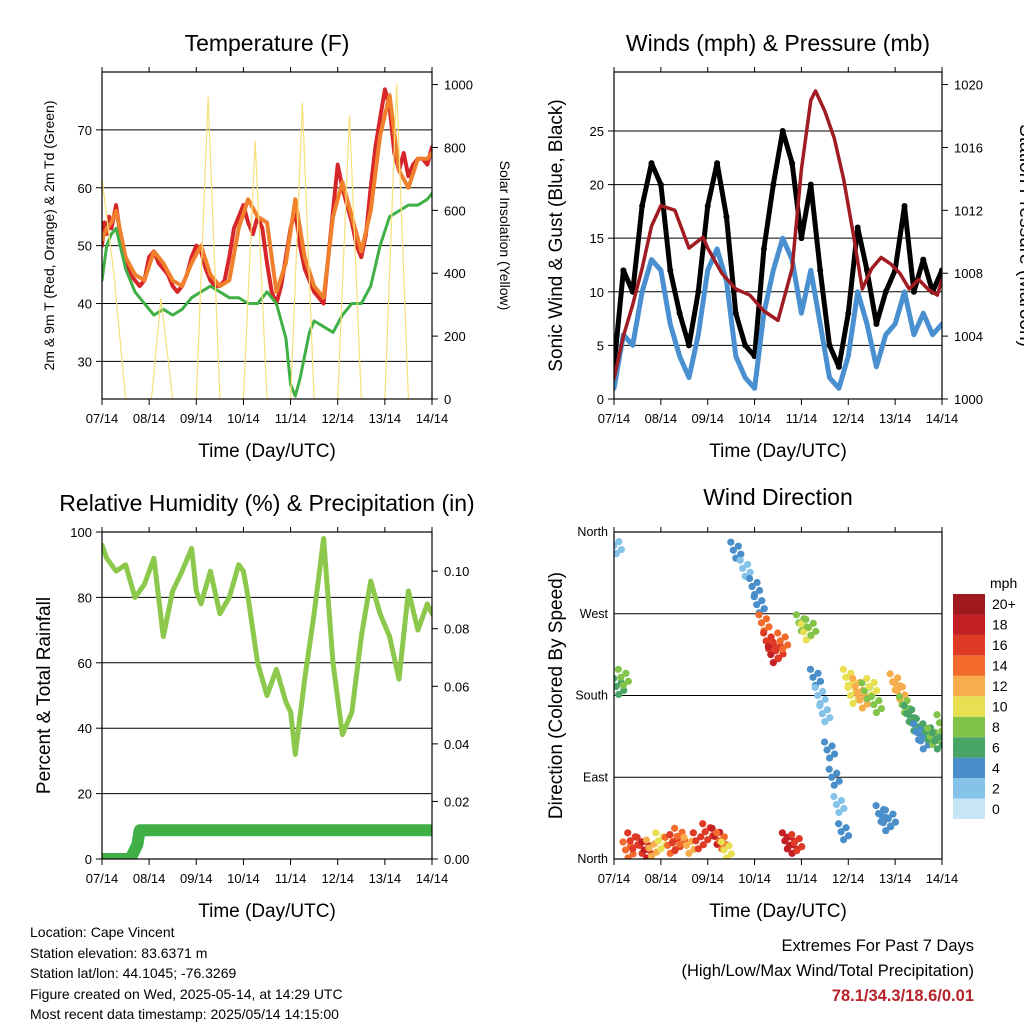  I want to click on x-tick-label: 08/14, so click(149, 418).